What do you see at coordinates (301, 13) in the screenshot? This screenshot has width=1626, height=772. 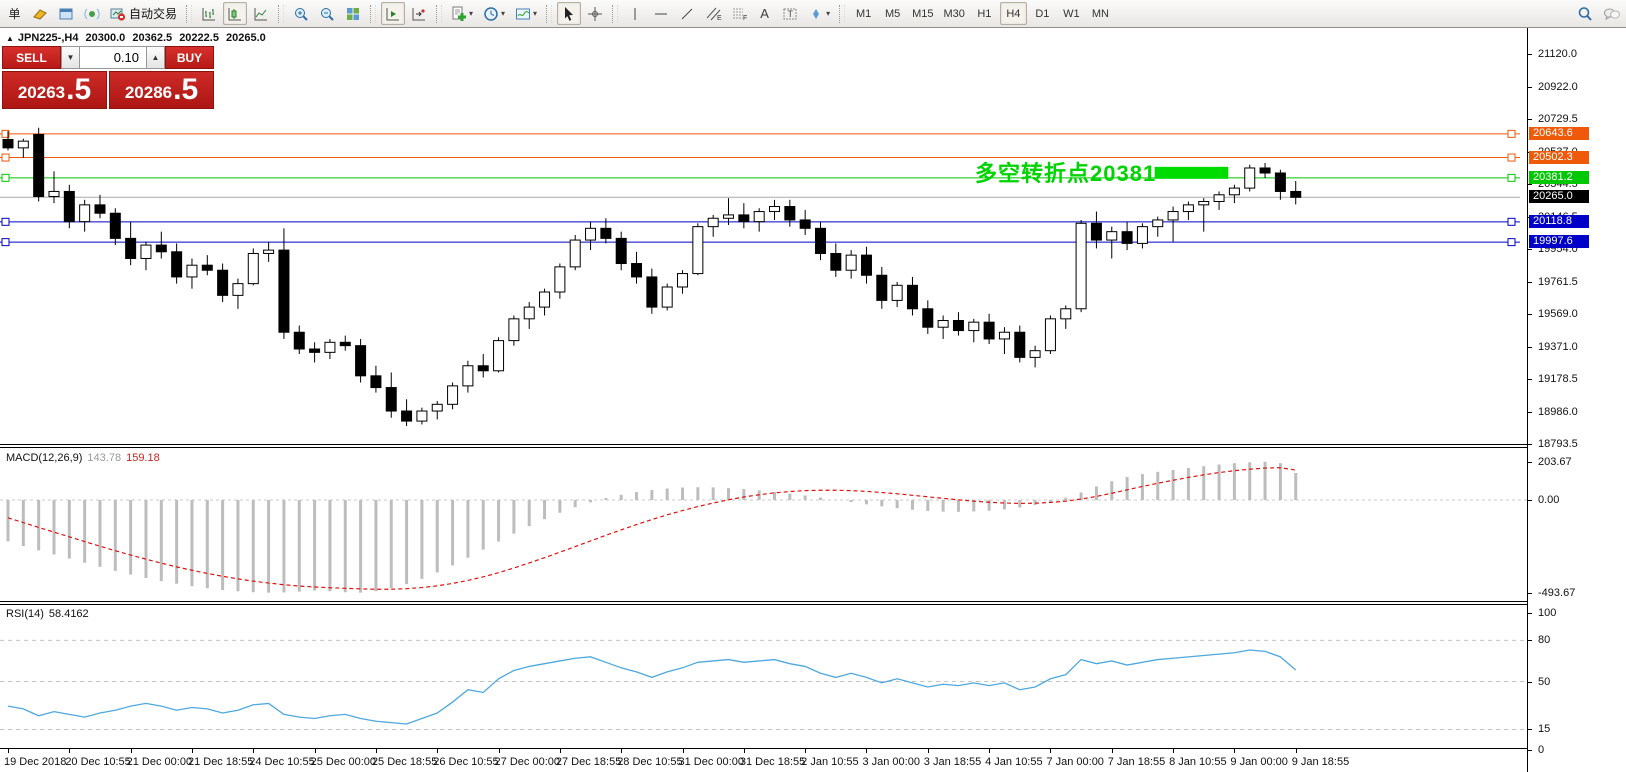 I see `zoom-in-button` at bounding box center [301, 13].